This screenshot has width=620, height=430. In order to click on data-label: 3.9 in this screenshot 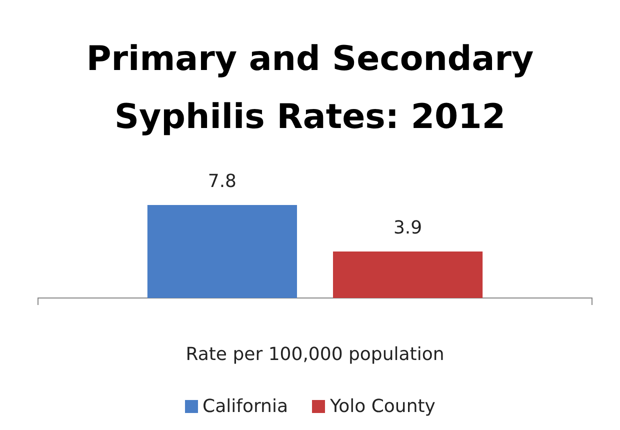, I will do `click(407, 228)`.